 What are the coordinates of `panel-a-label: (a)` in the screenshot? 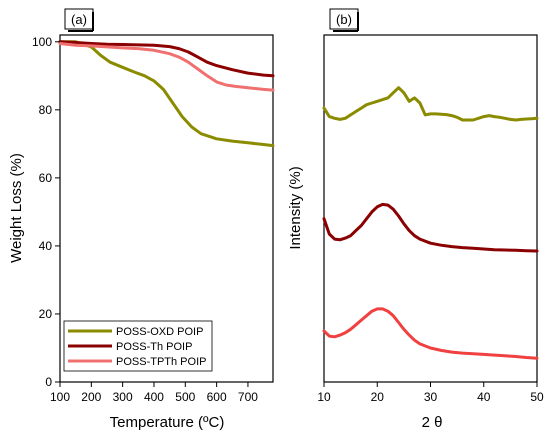 It's located at (79, 19).